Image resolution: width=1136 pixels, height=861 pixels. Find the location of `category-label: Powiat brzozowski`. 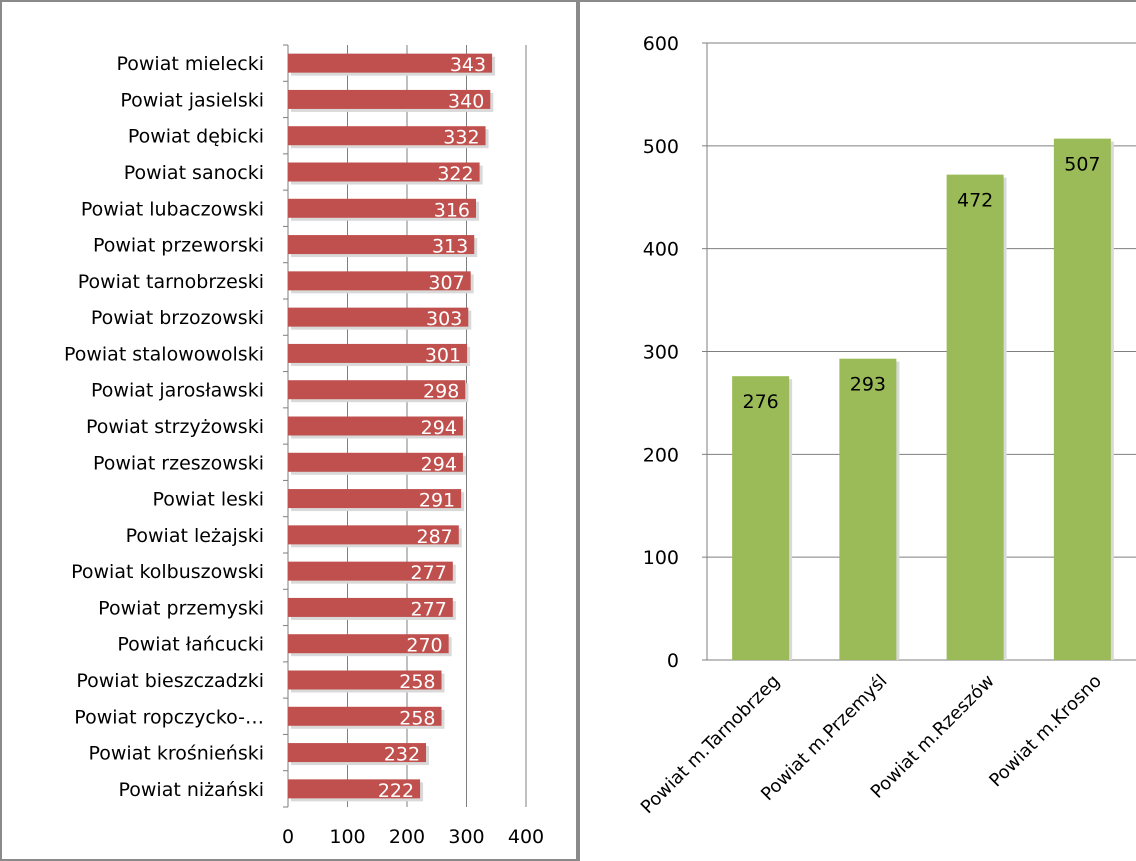

category-label: Powiat brzozowski is located at coordinates (177, 318).